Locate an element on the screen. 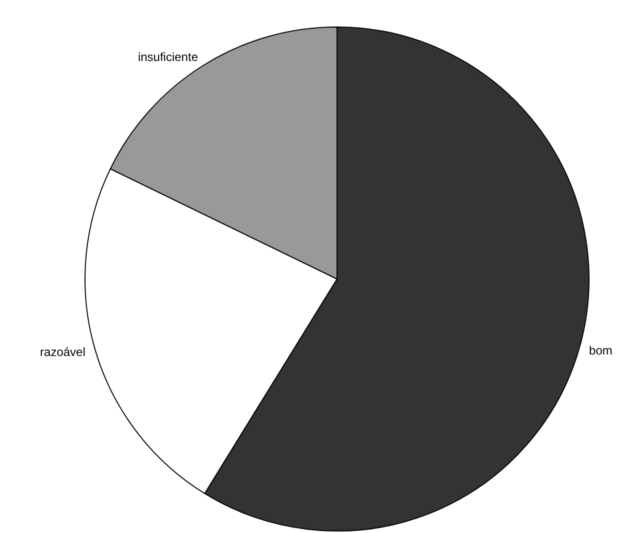 This screenshot has height=533, width=626. slice-label: insuficiente is located at coordinates (168, 57).